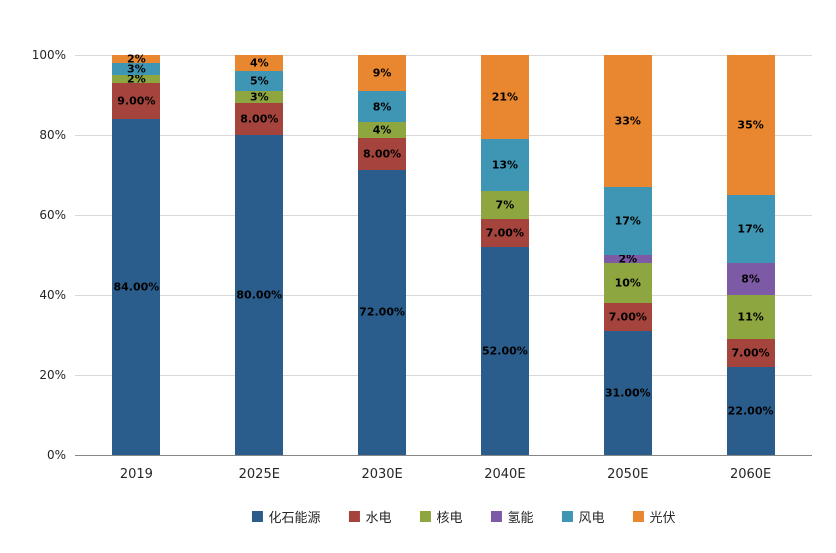  What do you see at coordinates (463, 516) in the screenshot?
I see `chart-legend: 化石能源 水电 核电 氢能 风电 光伏` at bounding box center [463, 516].